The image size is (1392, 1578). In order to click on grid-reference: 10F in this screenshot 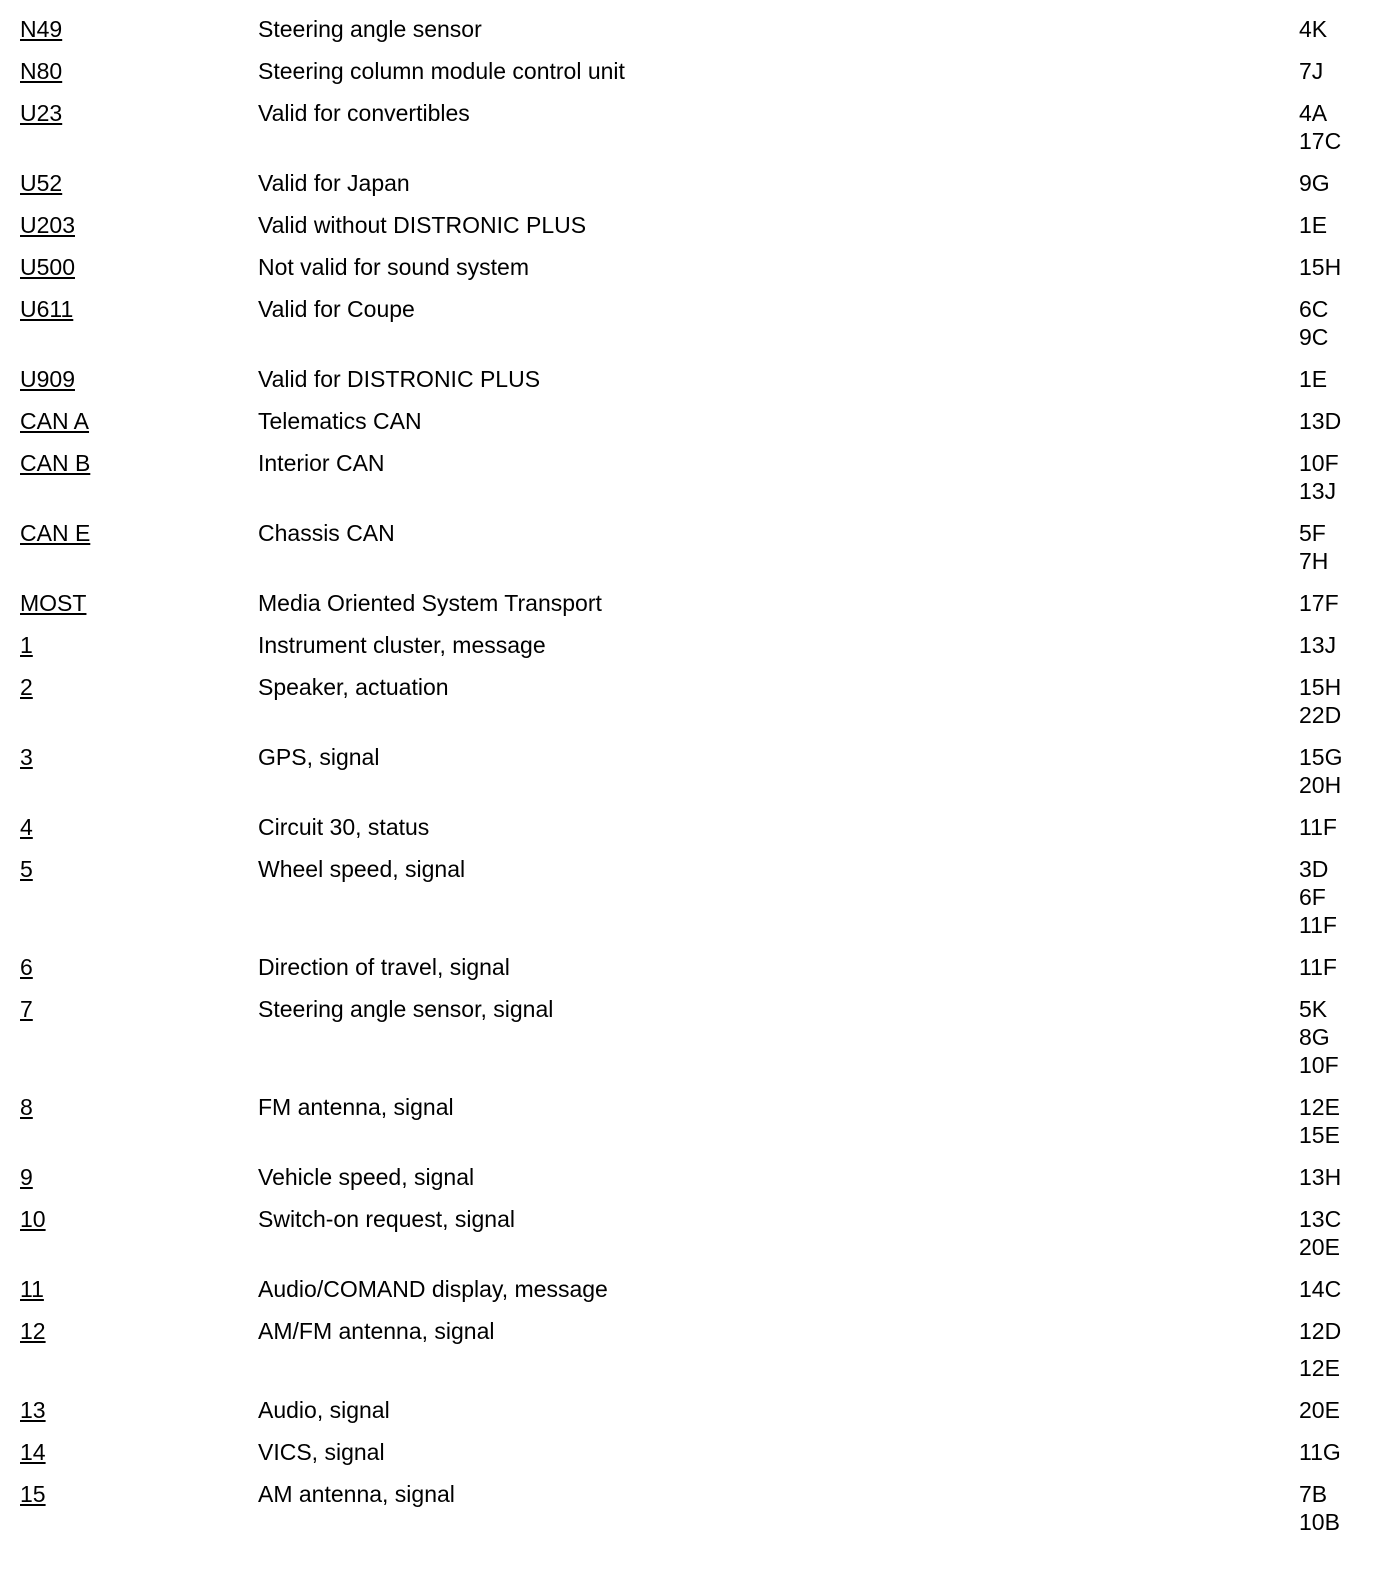, I will do `click(1319, 1065)`.